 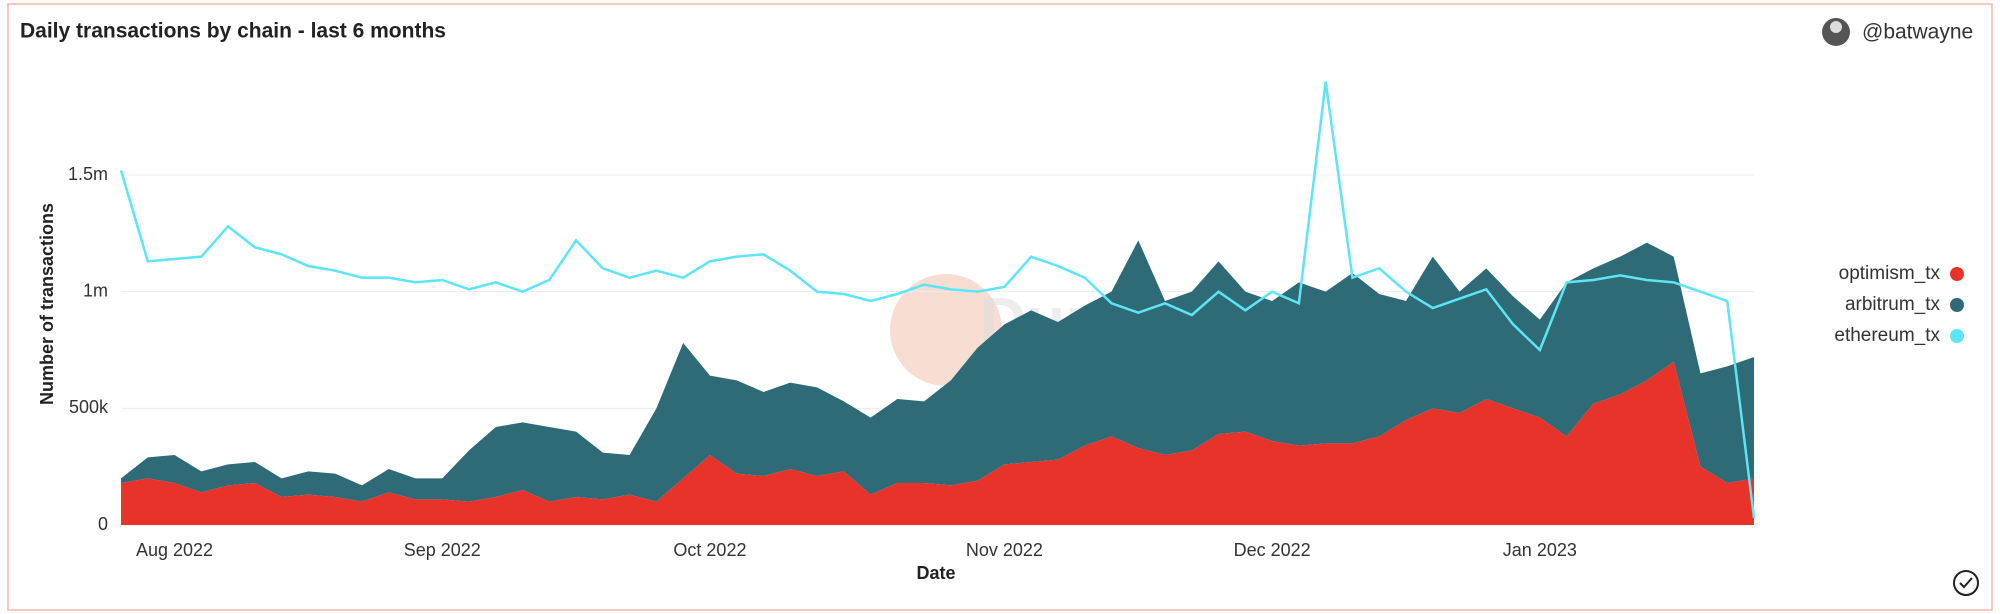 I want to click on avatar-face, so click(x=1836, y=27).